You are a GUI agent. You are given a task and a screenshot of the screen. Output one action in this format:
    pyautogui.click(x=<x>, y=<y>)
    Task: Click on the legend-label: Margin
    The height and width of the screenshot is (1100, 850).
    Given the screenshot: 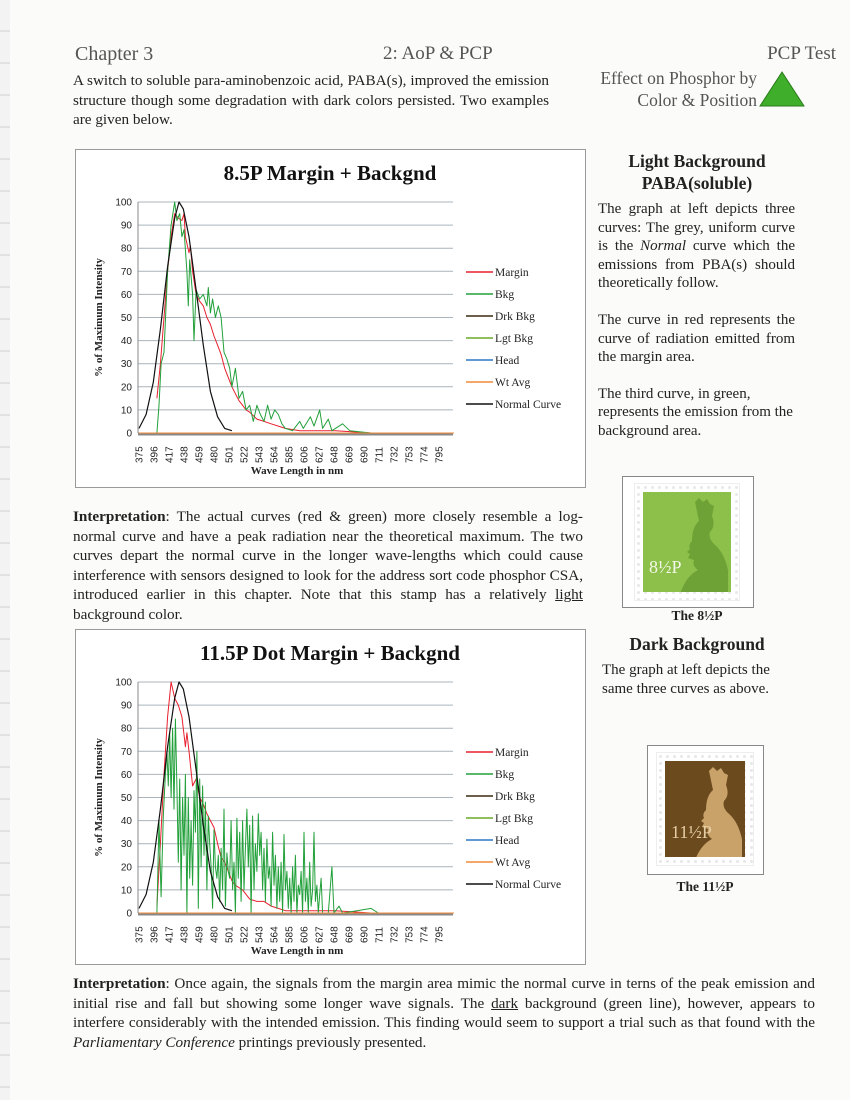 What is the action you would take?
    pyautogui.click(x=512, y=273)
    